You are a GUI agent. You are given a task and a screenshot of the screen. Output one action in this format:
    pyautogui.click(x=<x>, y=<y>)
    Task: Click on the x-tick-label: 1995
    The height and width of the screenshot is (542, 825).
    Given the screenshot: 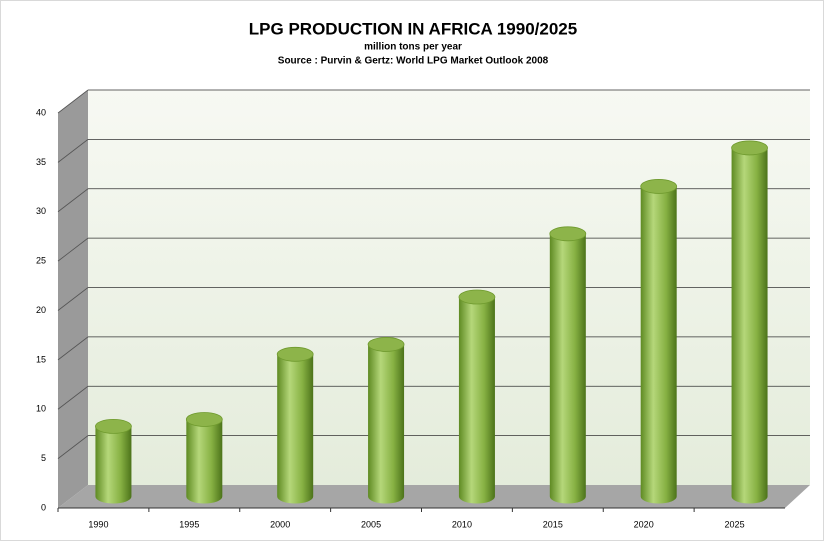 What is the action you would take?
    pyautogui.click(x=189, y=524)
    